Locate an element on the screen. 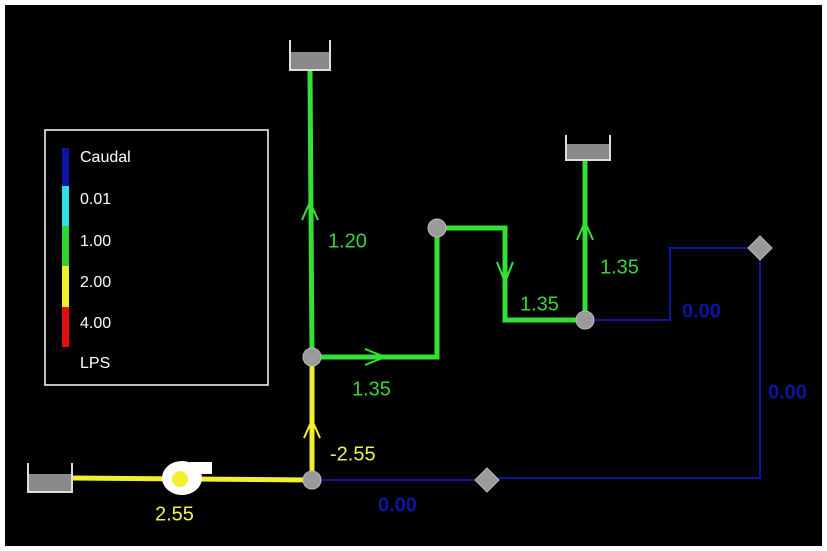 Image resolution: width=827 pixels, height=551 pixels. legend-box is located at coordinates (156, 257).